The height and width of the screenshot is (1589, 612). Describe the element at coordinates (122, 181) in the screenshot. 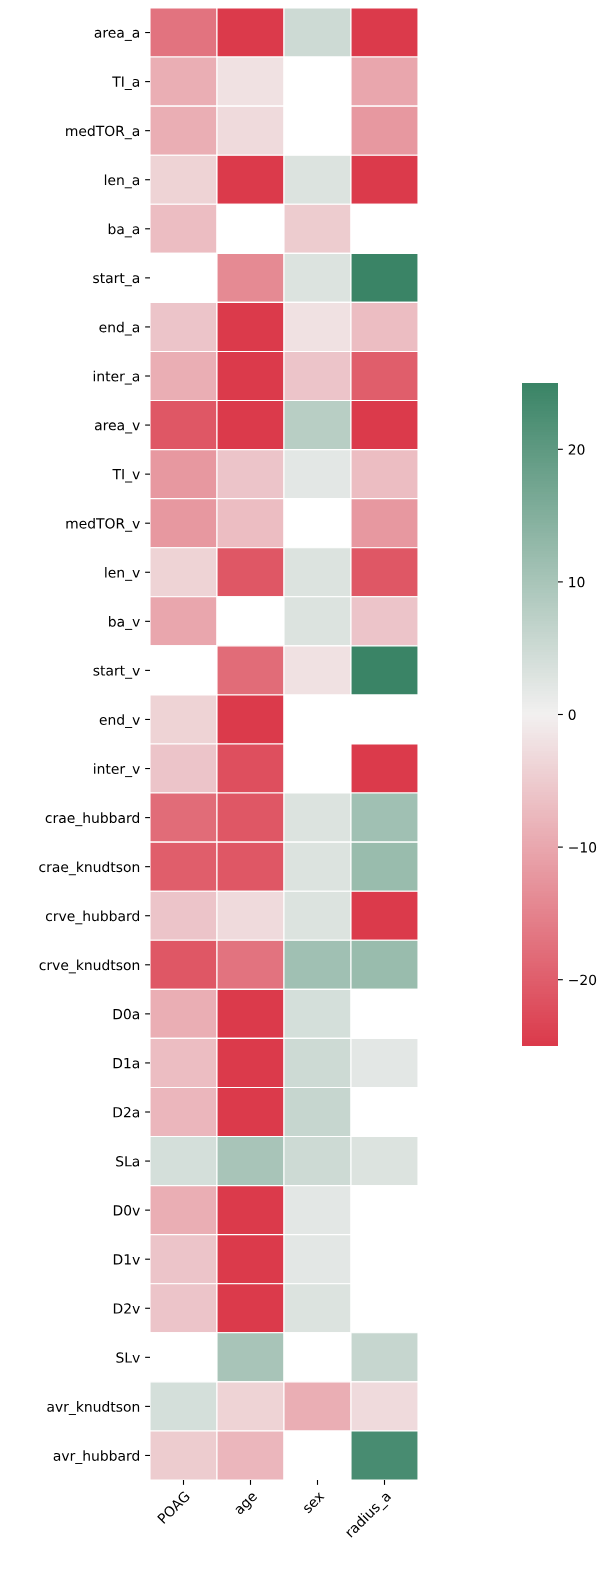

I see `y-tick-label: len_a` at that location.